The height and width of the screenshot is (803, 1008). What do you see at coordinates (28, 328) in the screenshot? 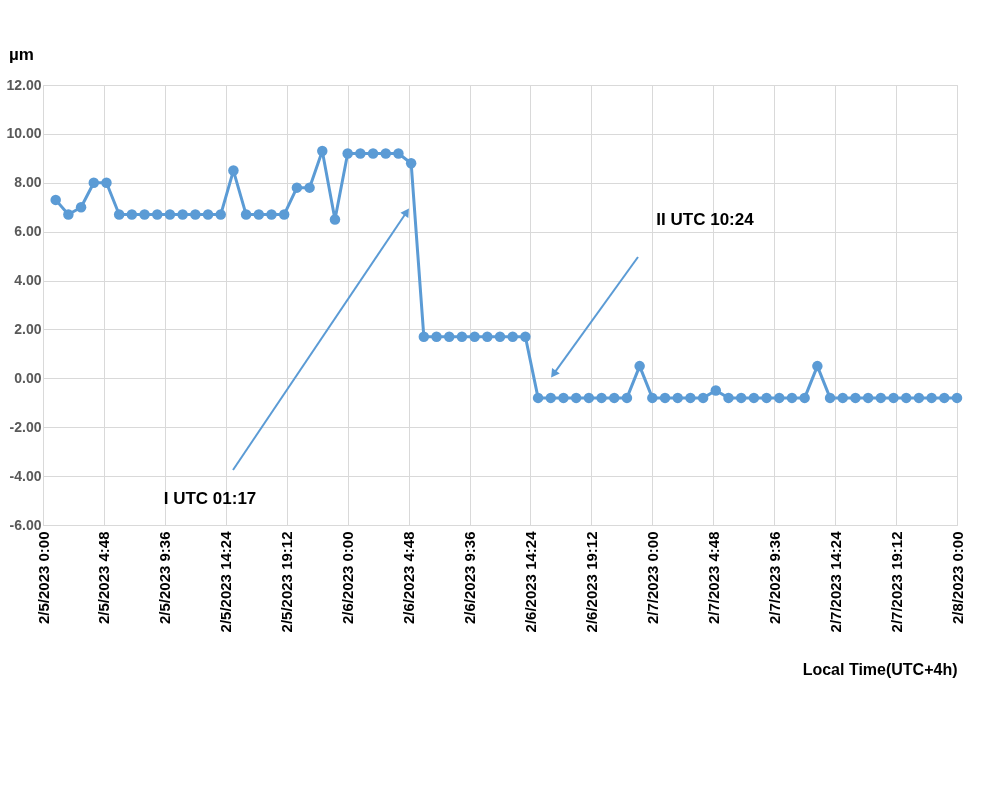
I see `y-tick-label: 2.00` at bounding box center [28, 328].